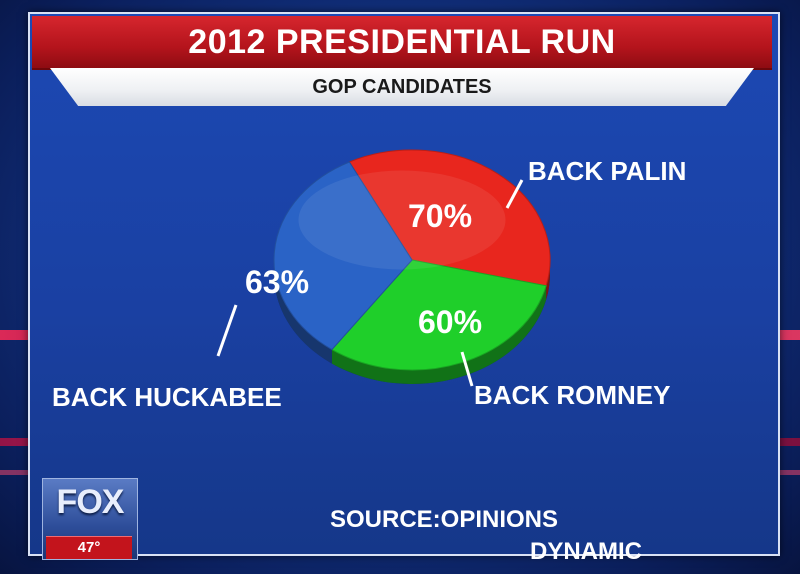  Describe the element at coordinates (167, 397) in the screenshot. I see `category-label-huckabee: BACK HUCKABEE` at that location.